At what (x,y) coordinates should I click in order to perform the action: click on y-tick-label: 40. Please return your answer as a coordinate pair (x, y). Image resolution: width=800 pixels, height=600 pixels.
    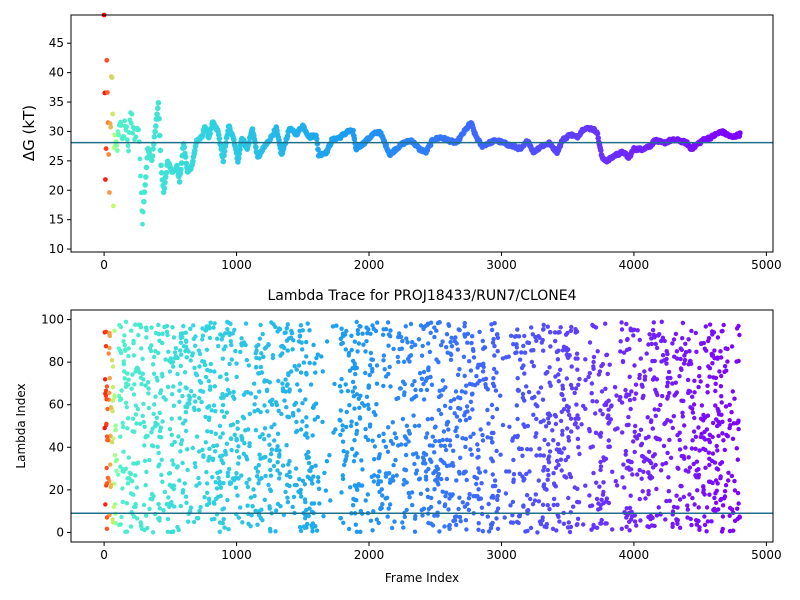
    Looking at the image, I should click on (56, 73).